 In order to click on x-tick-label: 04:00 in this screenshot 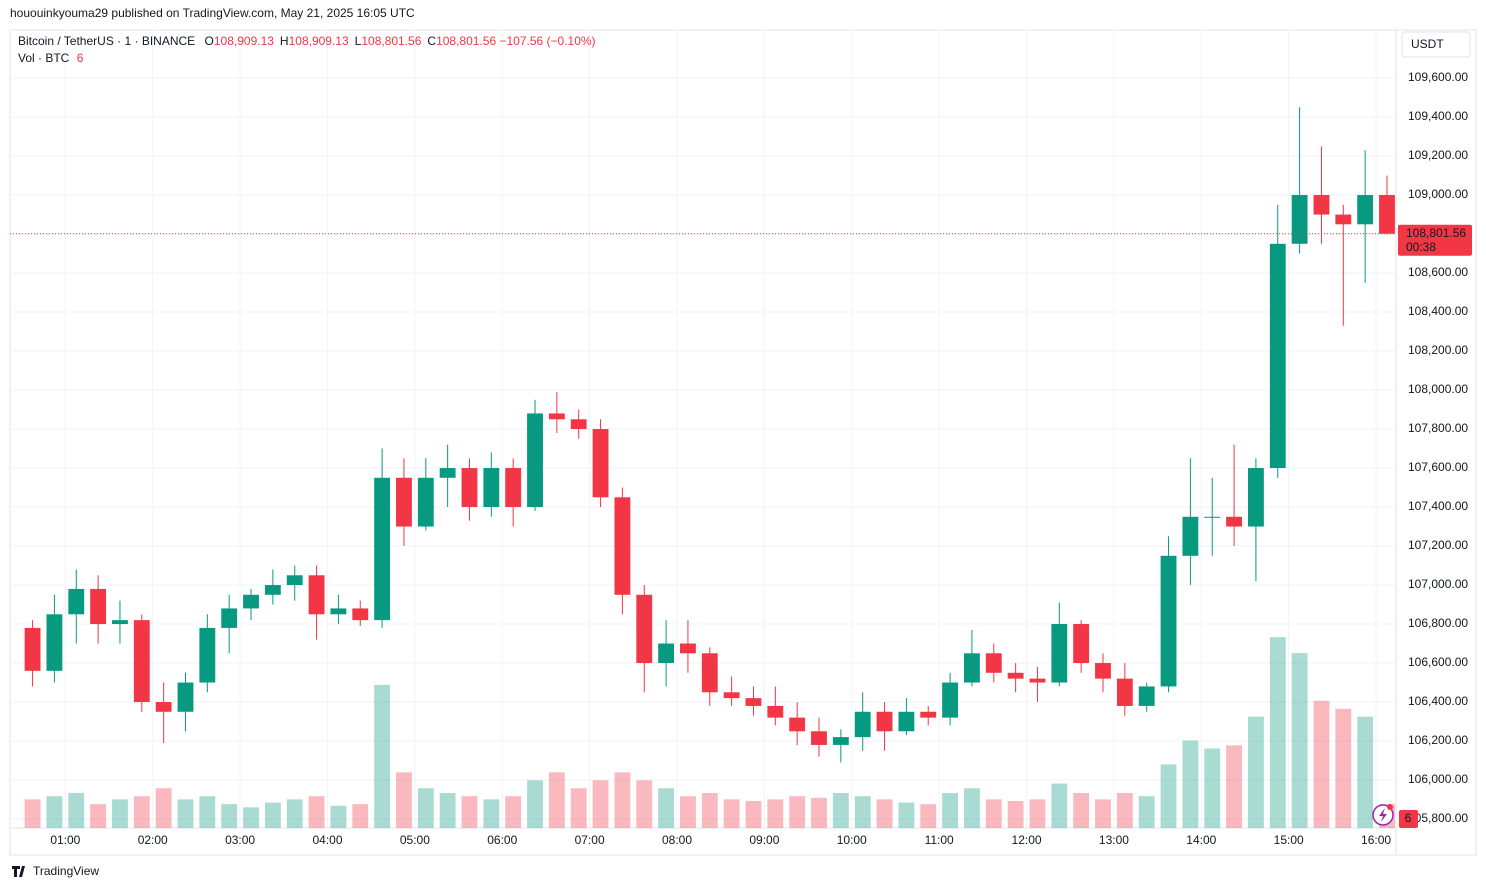, I will do `click(327, 840)`.